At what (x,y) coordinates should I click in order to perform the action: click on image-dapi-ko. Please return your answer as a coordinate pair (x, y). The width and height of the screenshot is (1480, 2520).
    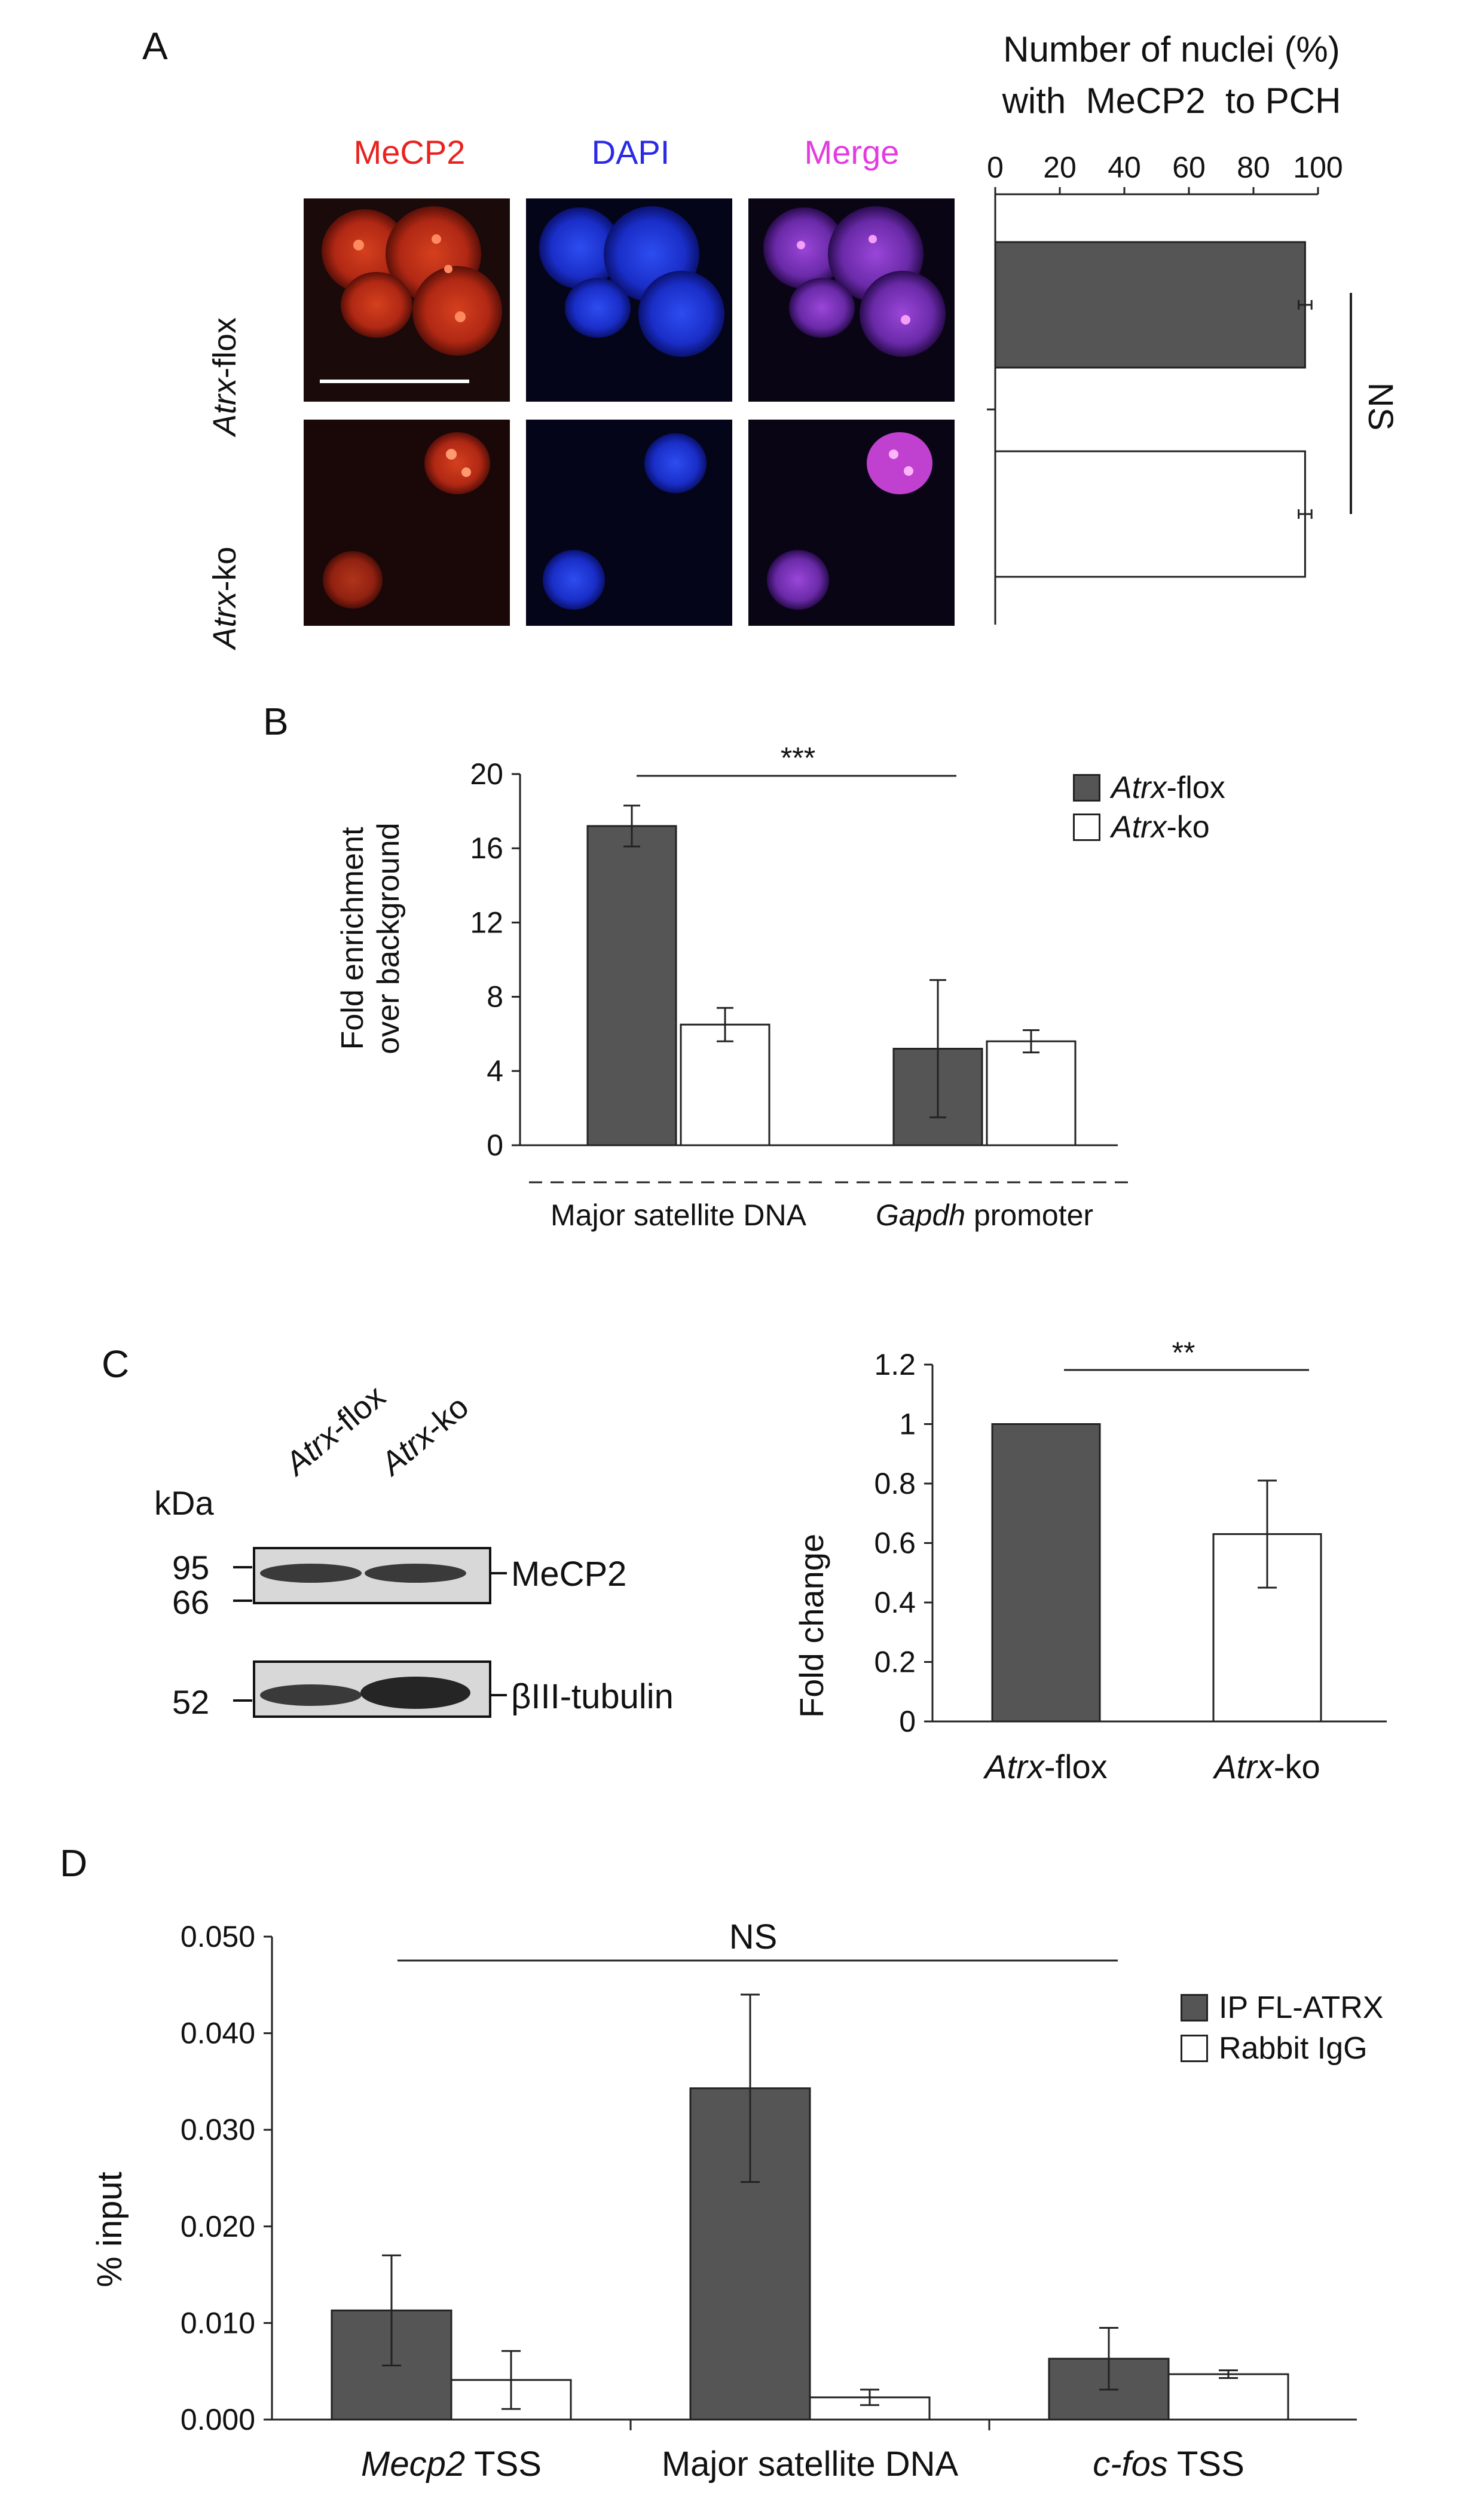
    Looking at the image, I should click on (629, 523).